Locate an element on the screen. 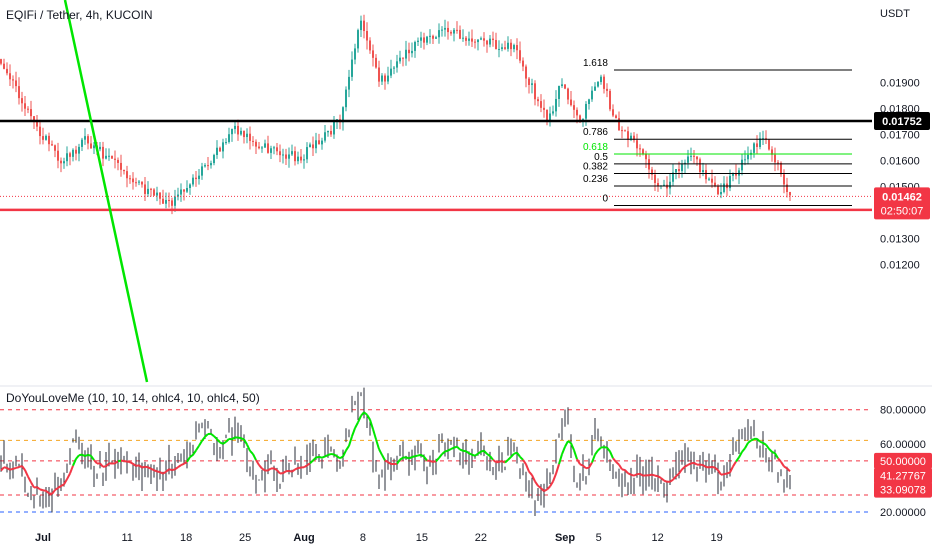  date-tick-label: 11 is located at coordinates (126, 538).